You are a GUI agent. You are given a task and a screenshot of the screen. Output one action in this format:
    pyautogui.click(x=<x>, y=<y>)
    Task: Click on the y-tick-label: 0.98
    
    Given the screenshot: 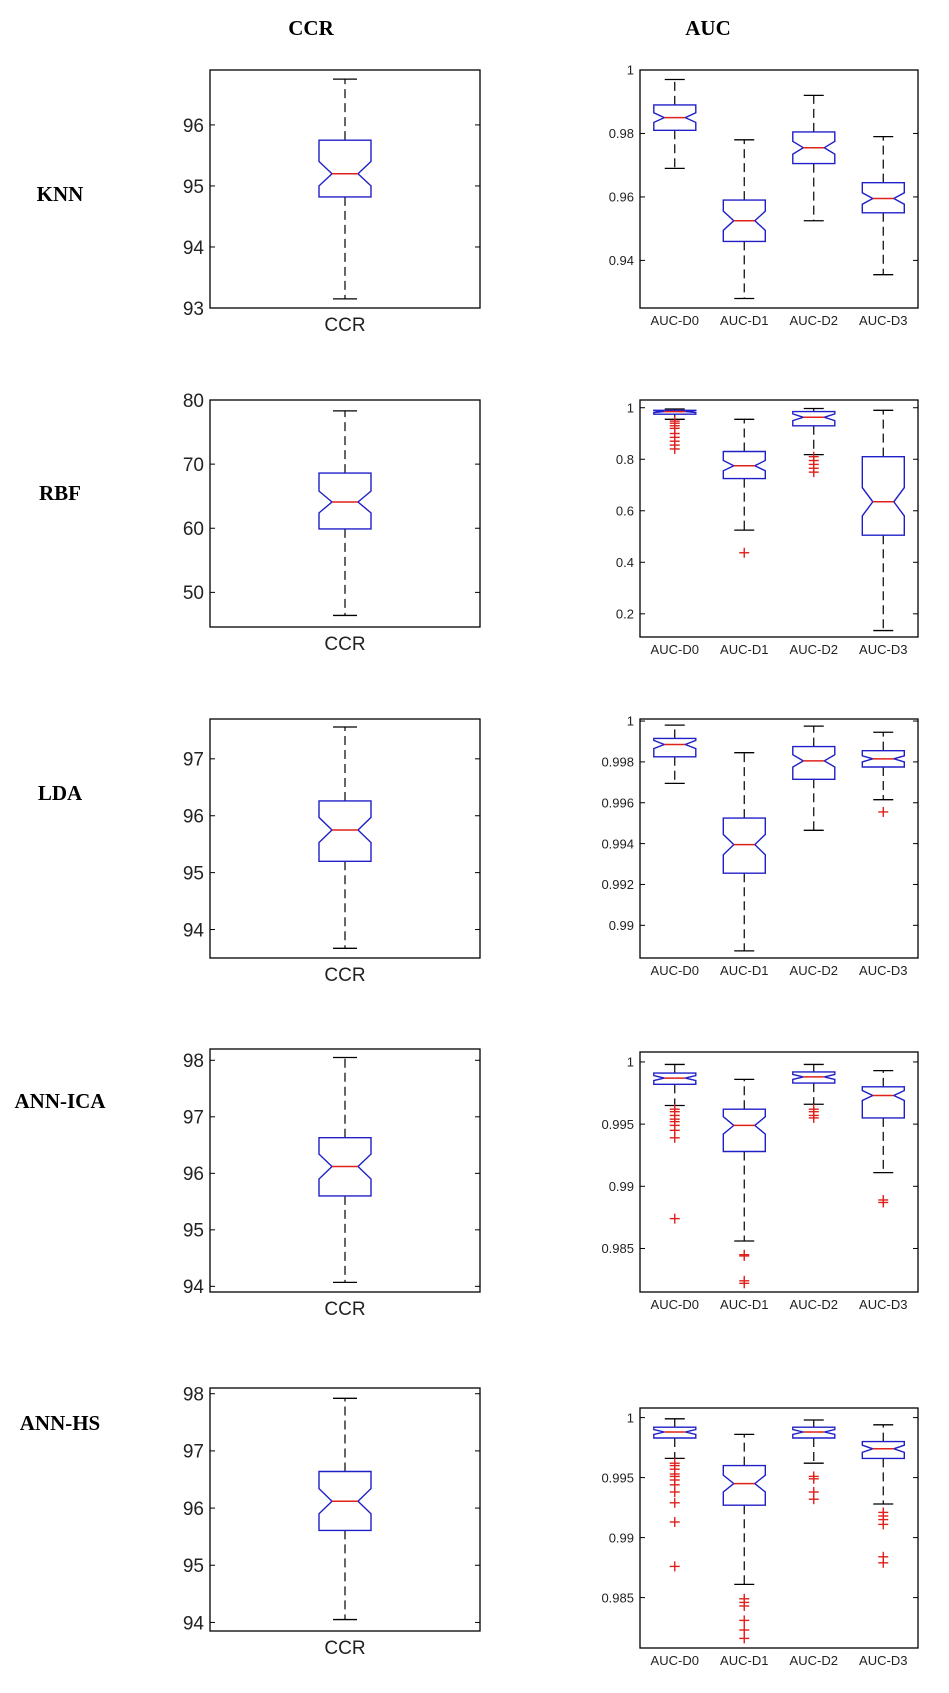 What is the action you would take?
    pyautogui.click(x=621, y=133)
    